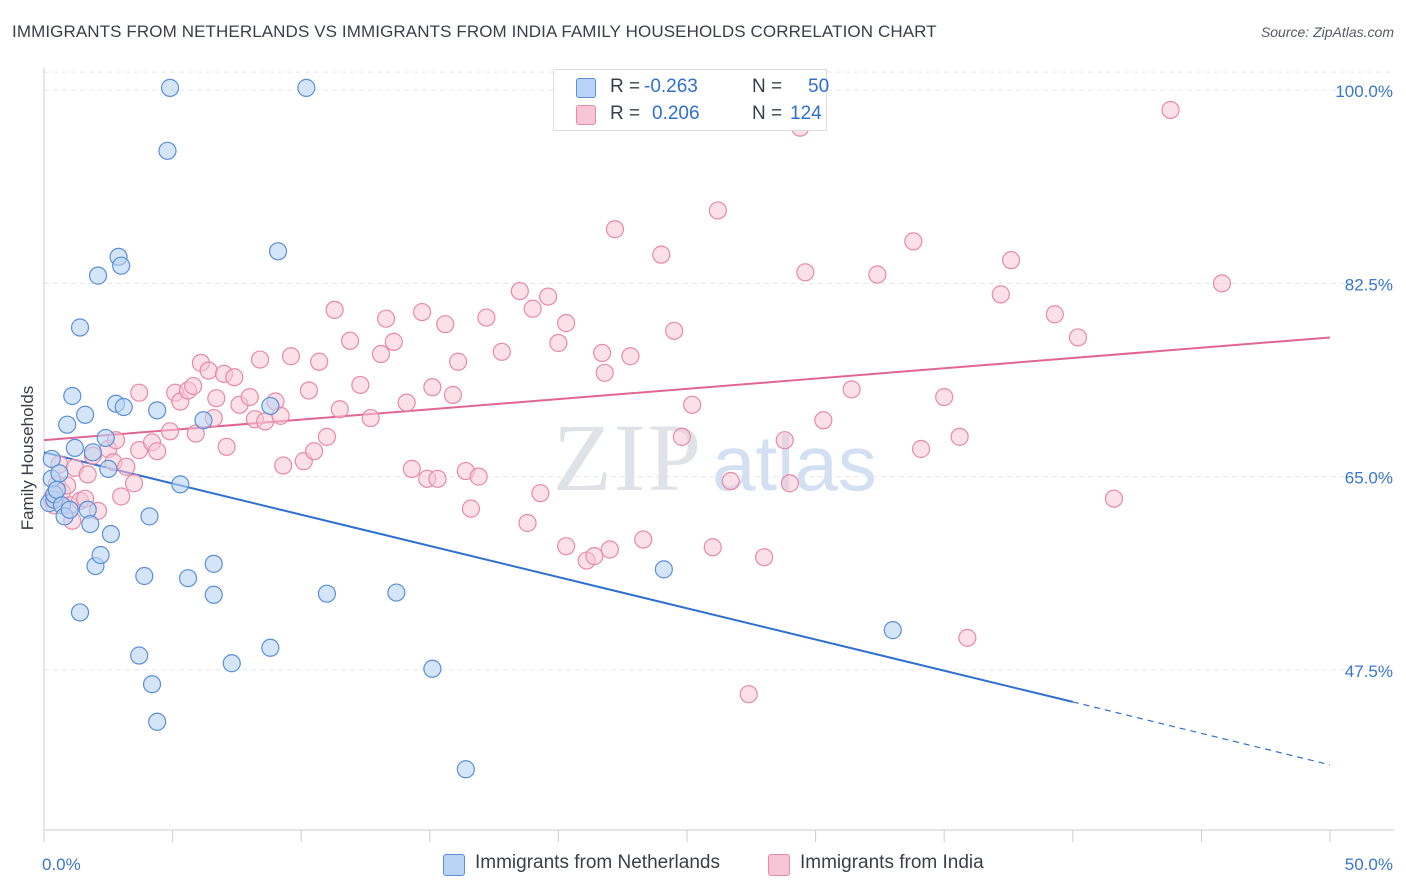 The image size is (1406, 892). Describe the element at coordinates (767, 113) in the screenshot. I see `india-n-label: N =` at that location.